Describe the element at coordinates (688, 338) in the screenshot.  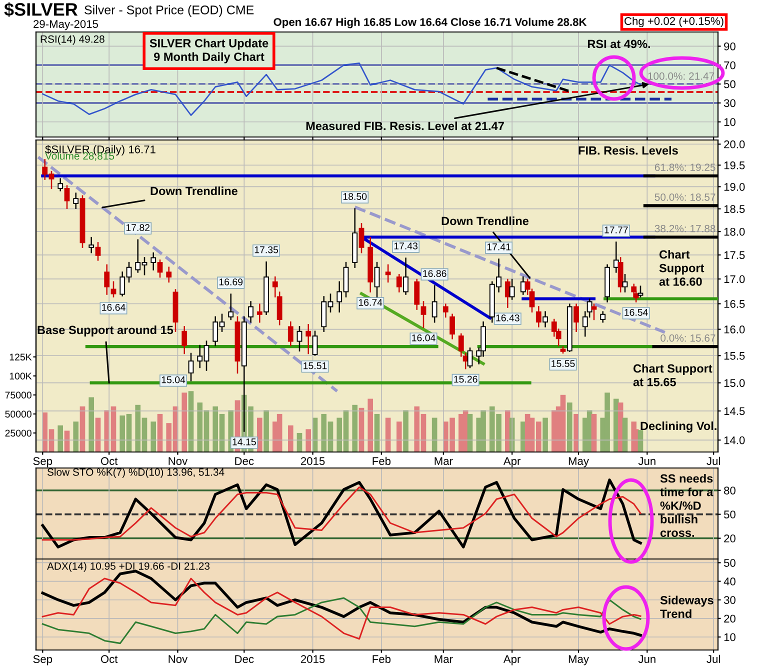
I see `annotation: 0.0%: 15.67` at that location.